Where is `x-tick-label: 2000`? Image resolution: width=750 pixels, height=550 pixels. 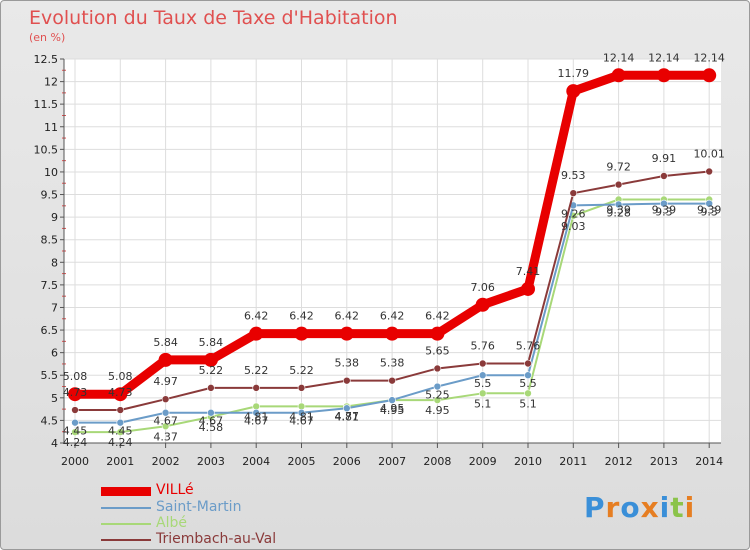 x-tick-label: 2000 is located at coordinates (75, 461).